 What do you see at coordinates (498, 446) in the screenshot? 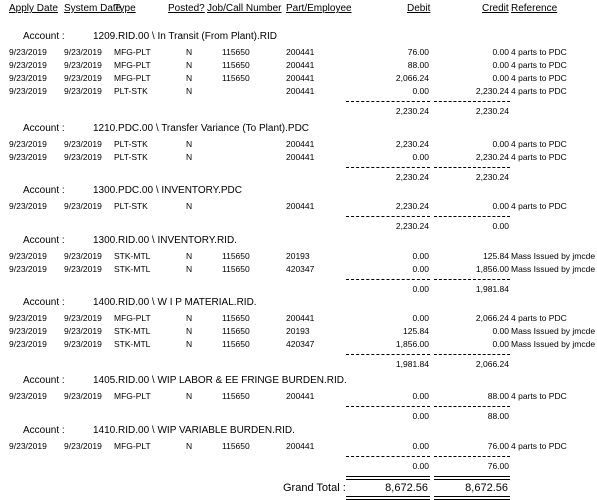
I see `cell-credit: 76.00` at bounding box center [498, 446].